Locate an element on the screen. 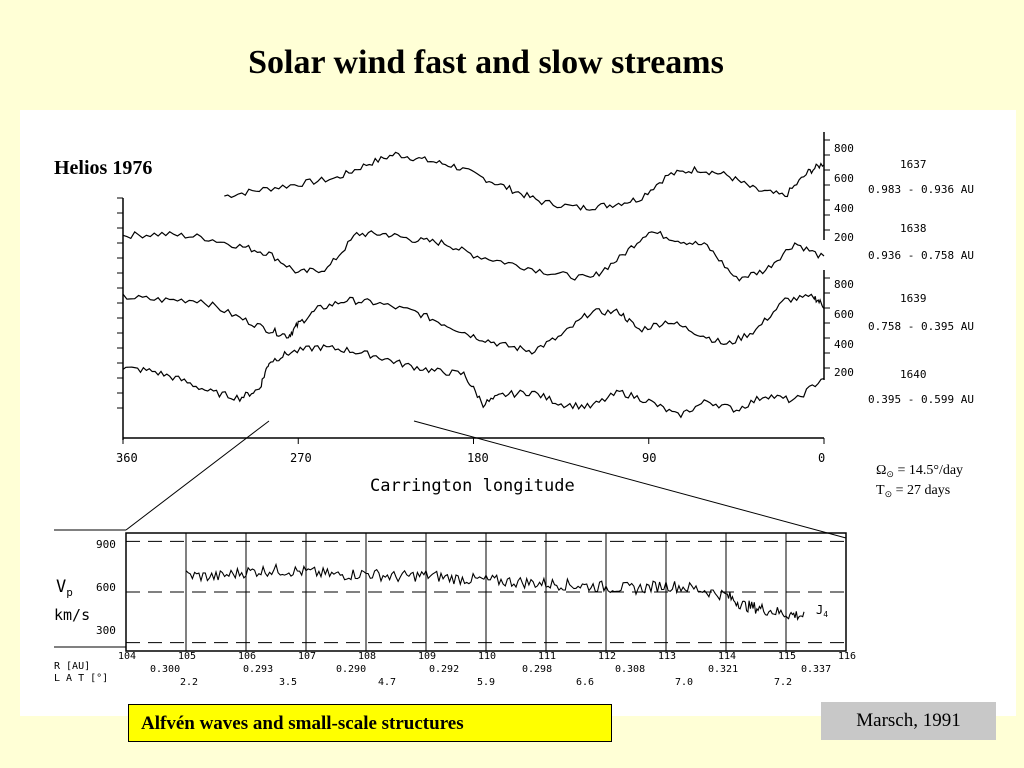 The height and width of the screenshot is (768, 1024). lower-ytick-600: 600 is located at coordinates (106, 587).